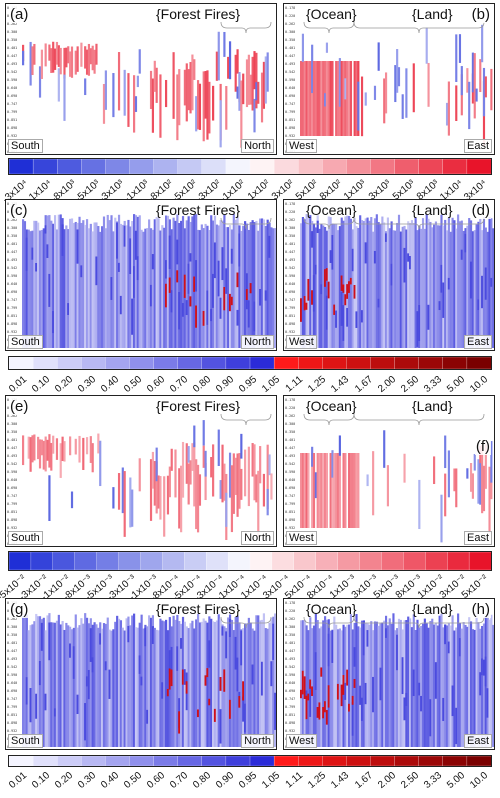 Image resolution: width=500 pixels, height=798 pixels. Describe the element at coordinates (12, 464) in the screenshot. I see `y-tick-label: 0.542` at that location.